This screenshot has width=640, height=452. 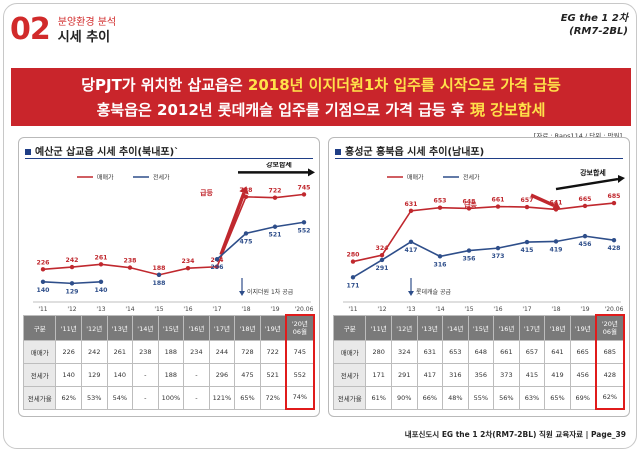 What do you see at coordinates (206, 192) in the screenshot?
I see `surge-label: 급등` at bounding box center [206, 192].